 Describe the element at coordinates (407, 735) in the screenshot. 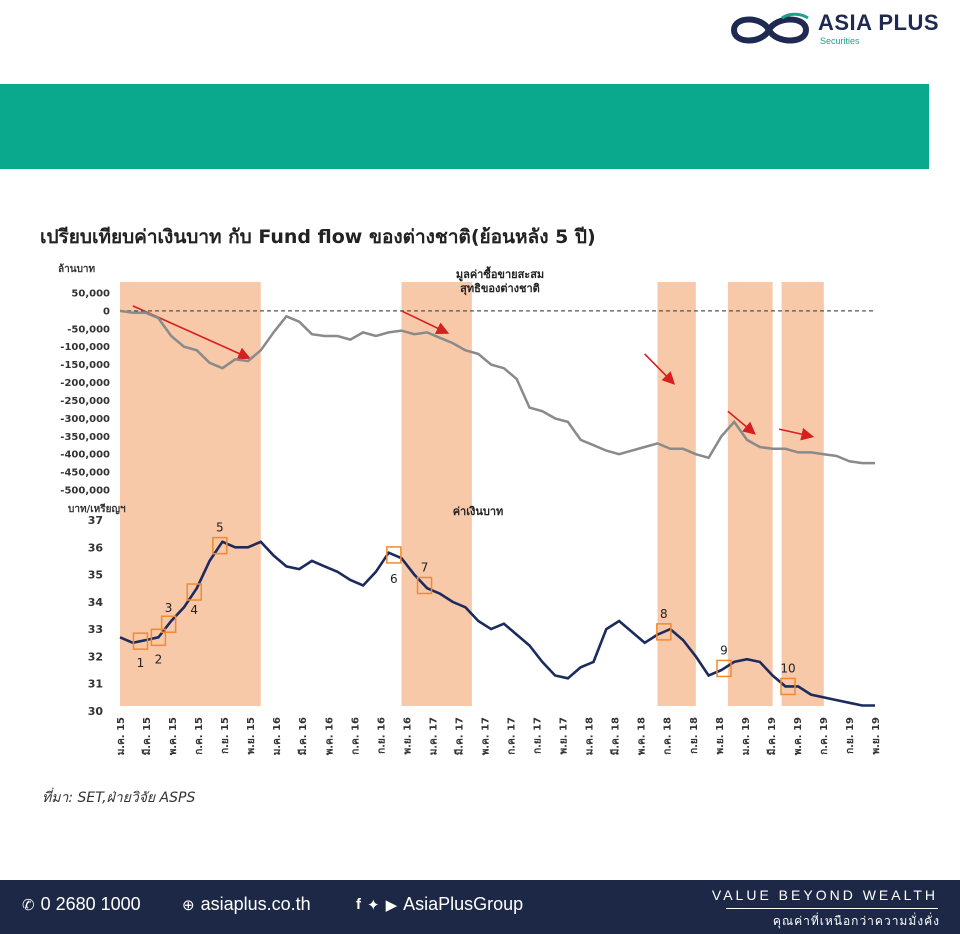

I see `x-tick-label: พ.ย. 16` at that location.